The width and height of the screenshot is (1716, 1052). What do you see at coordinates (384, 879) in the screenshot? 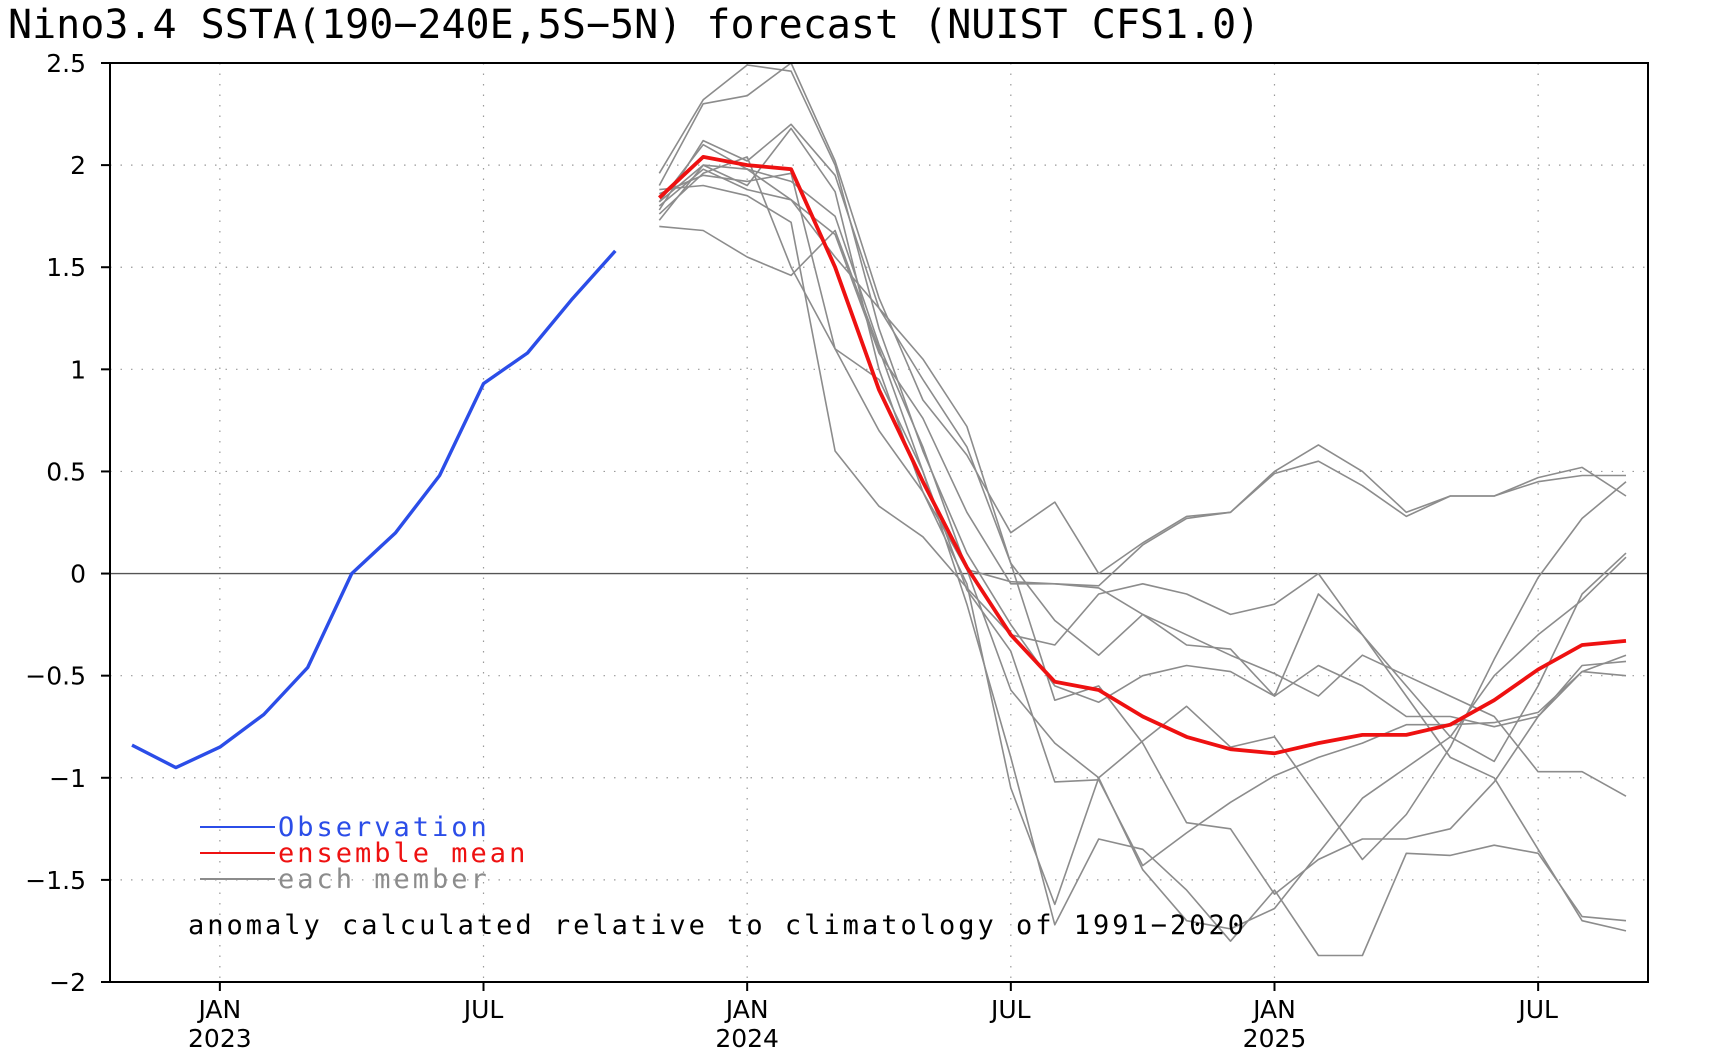
I see `legend-each-member-label: each member` at bounding box center [384, 879].